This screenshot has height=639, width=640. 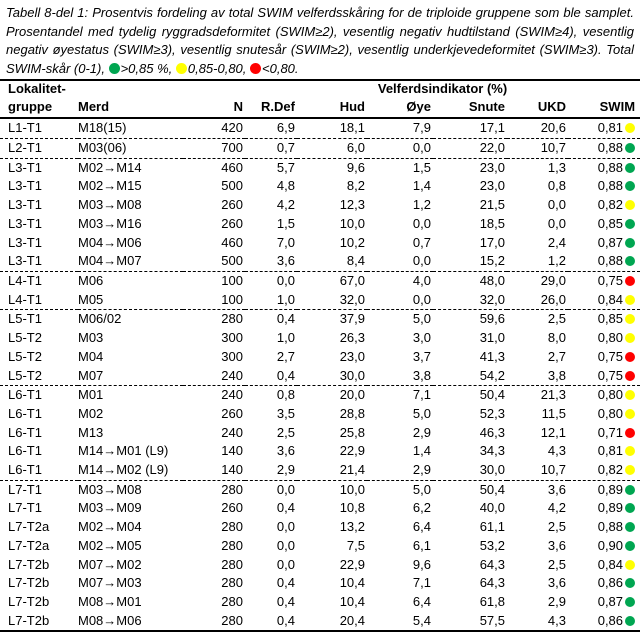 What do you see at coordinates (553, 413) in the screenshot?
I see `cell-ukd: 11,5` at bounding box center [553, 413].